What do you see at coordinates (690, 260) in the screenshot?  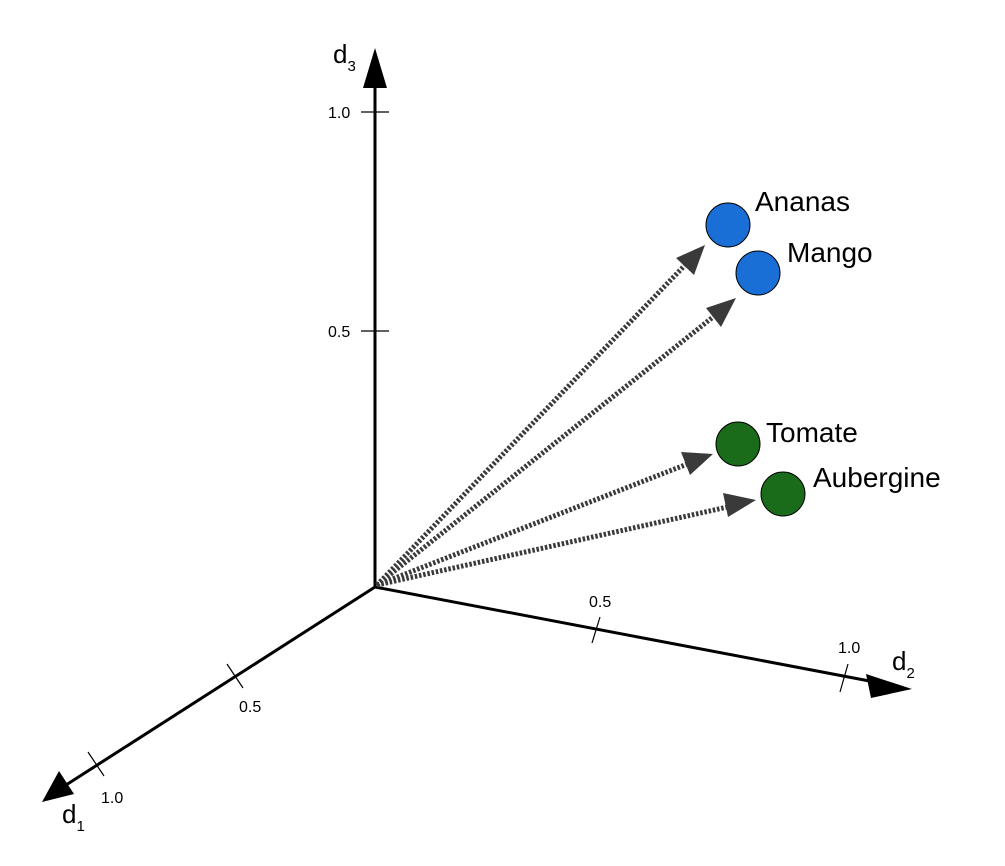 I see `vector-ananas-arrowhead` at bounding box center [690, 260].